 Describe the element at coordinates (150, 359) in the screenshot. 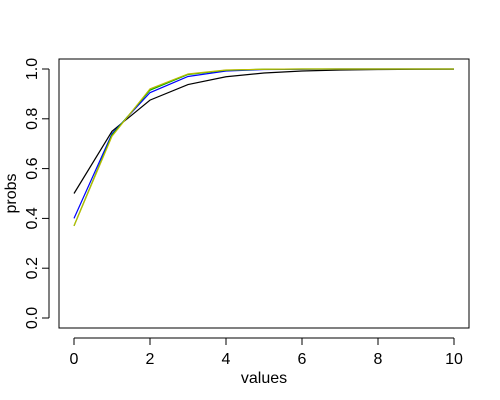

I see `x-tick-label: 2` at that location.